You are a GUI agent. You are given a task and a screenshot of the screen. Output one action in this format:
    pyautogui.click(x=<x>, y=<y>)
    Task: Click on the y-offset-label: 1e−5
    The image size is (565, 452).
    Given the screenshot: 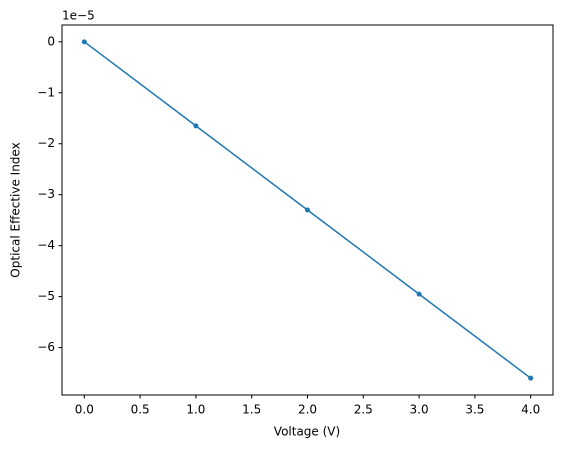 What is the action you would take?
    pyautogui.click(x=78, y=16)
    